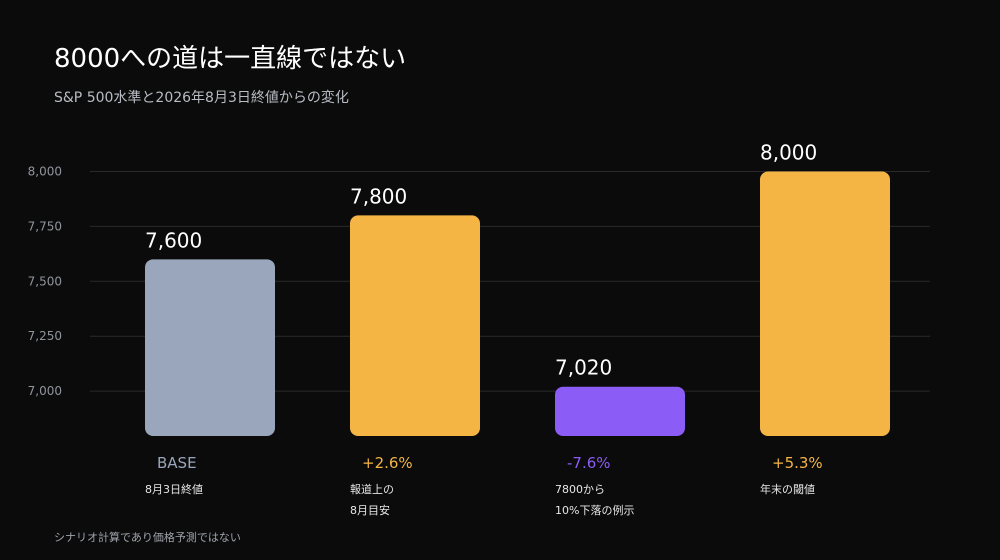 Image resolution: width=1000 pixels, height=560 pixels. I want to click on category-label: 報道上の, so click(372, 489).